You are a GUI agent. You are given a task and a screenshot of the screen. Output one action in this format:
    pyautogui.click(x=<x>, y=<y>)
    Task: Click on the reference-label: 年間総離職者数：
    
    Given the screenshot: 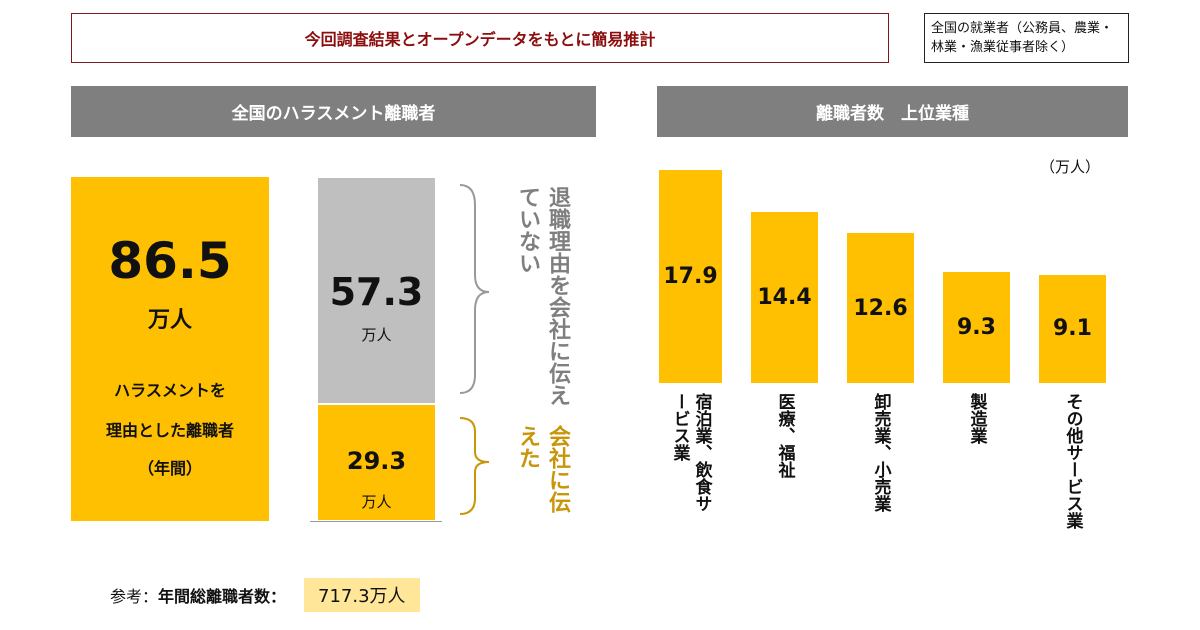 What is the action you would take?
    pyautogui.click(x=222, y=596)
    